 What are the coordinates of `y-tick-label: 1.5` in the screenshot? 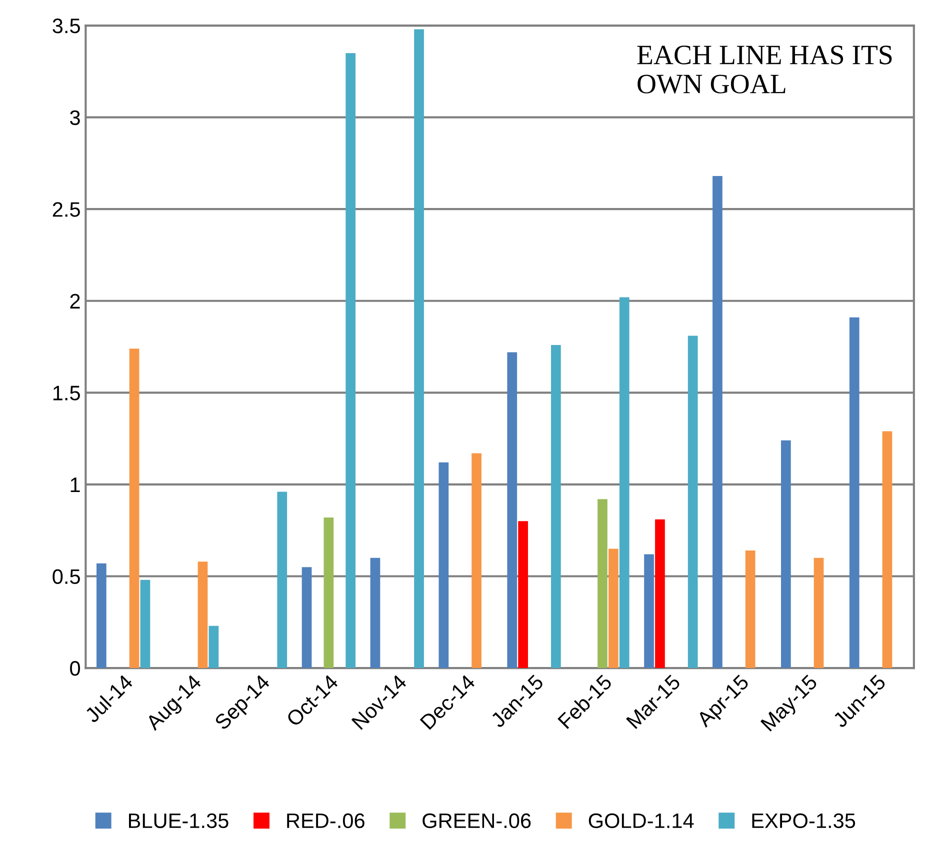 It's located at (66, 393).